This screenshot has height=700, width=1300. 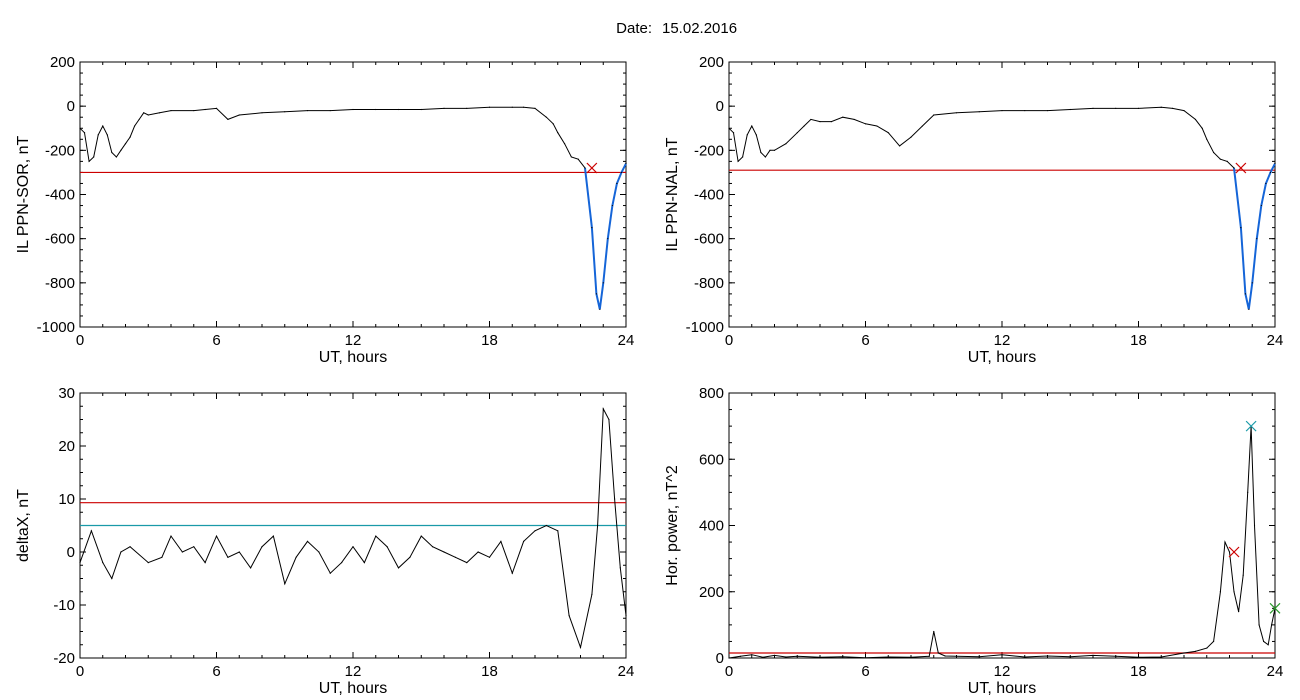 I want to click on x-tick-label-il-ppn-nal: 24, so click(x=1275, y=340).